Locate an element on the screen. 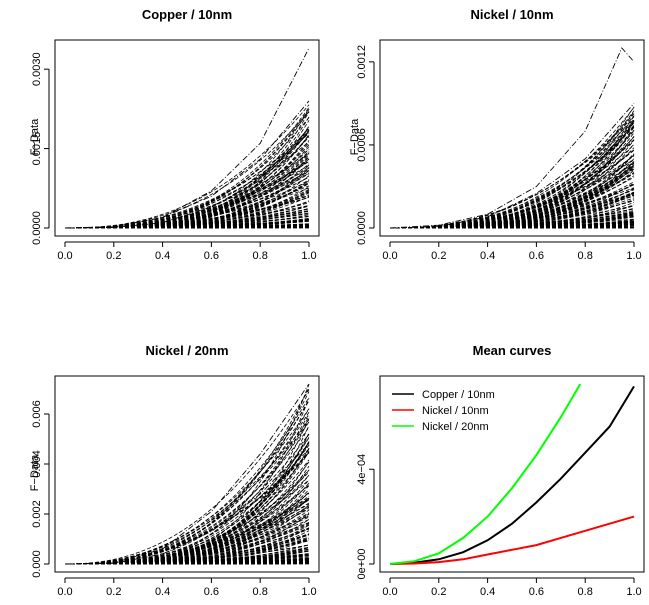  legend-label: Nickel / 10nm is located at coordinates (455, 411).